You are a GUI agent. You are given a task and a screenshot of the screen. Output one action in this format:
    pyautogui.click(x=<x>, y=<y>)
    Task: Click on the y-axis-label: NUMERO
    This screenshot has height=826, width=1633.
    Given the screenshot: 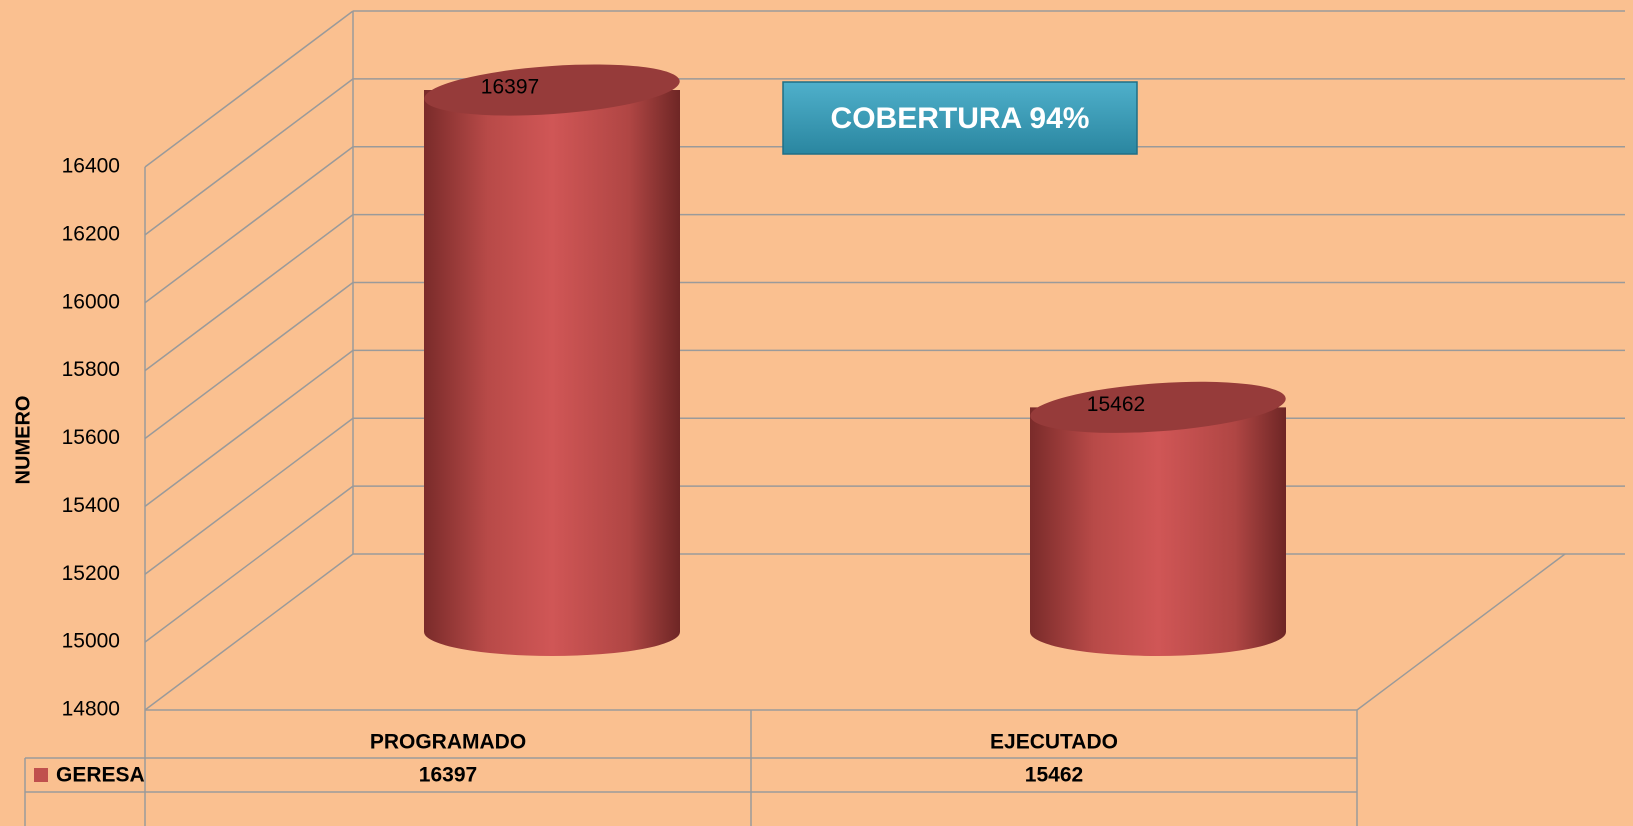 What is the action you would take?
    pyautogui.click(x=23, y=440)
    